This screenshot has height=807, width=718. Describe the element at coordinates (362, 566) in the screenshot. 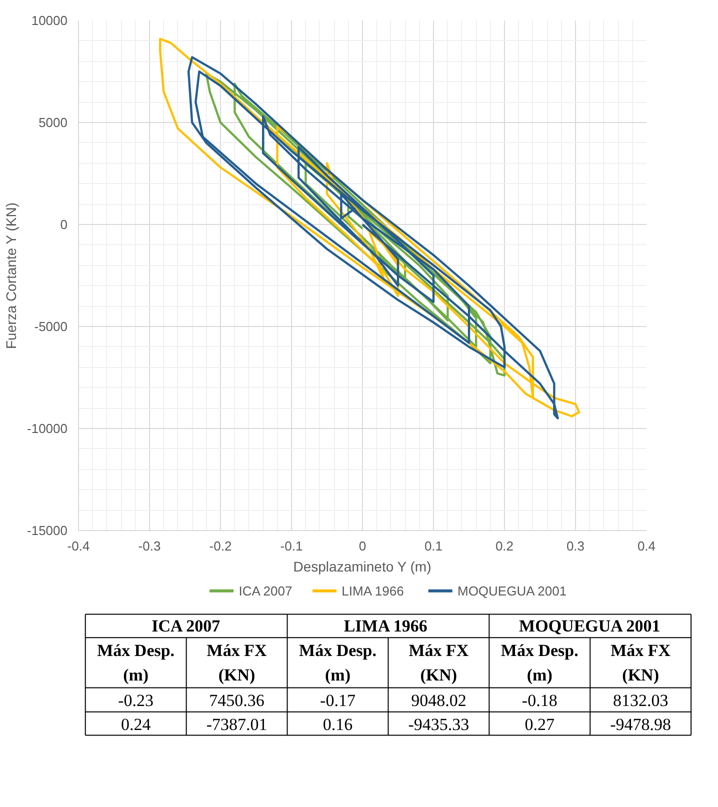

I see `x-axis-title: Desplazamineto Y (m)` at that location.